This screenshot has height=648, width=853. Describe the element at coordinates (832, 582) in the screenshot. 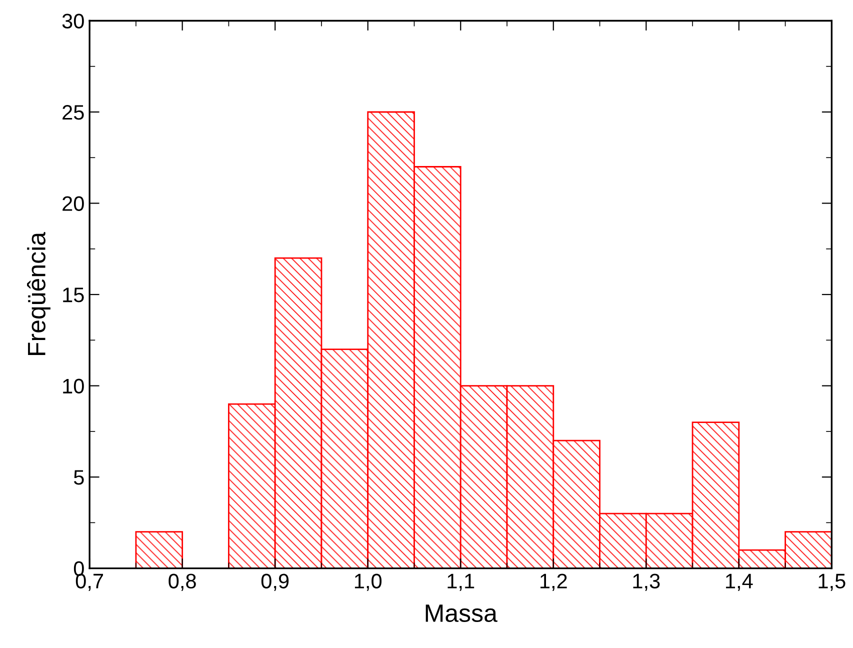

I see `x-tick-label: 1,5` at that location.